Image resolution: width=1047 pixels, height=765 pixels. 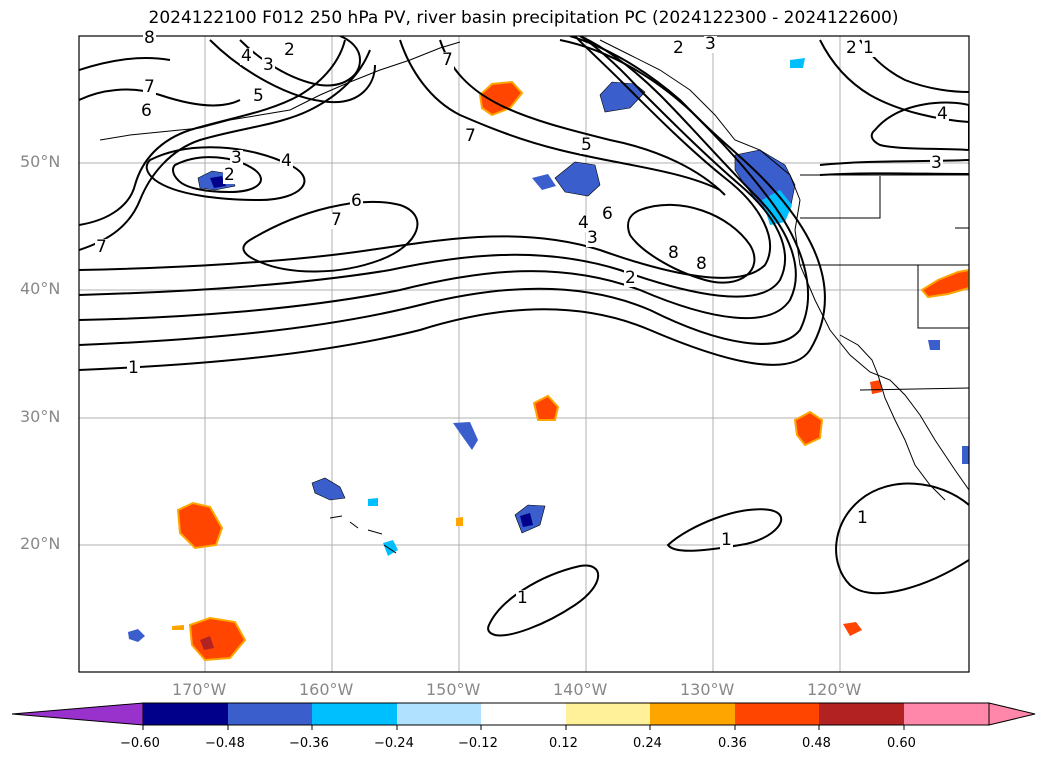 I want to click on colorbar-tick: −0.48, so click(x=225, y=743).